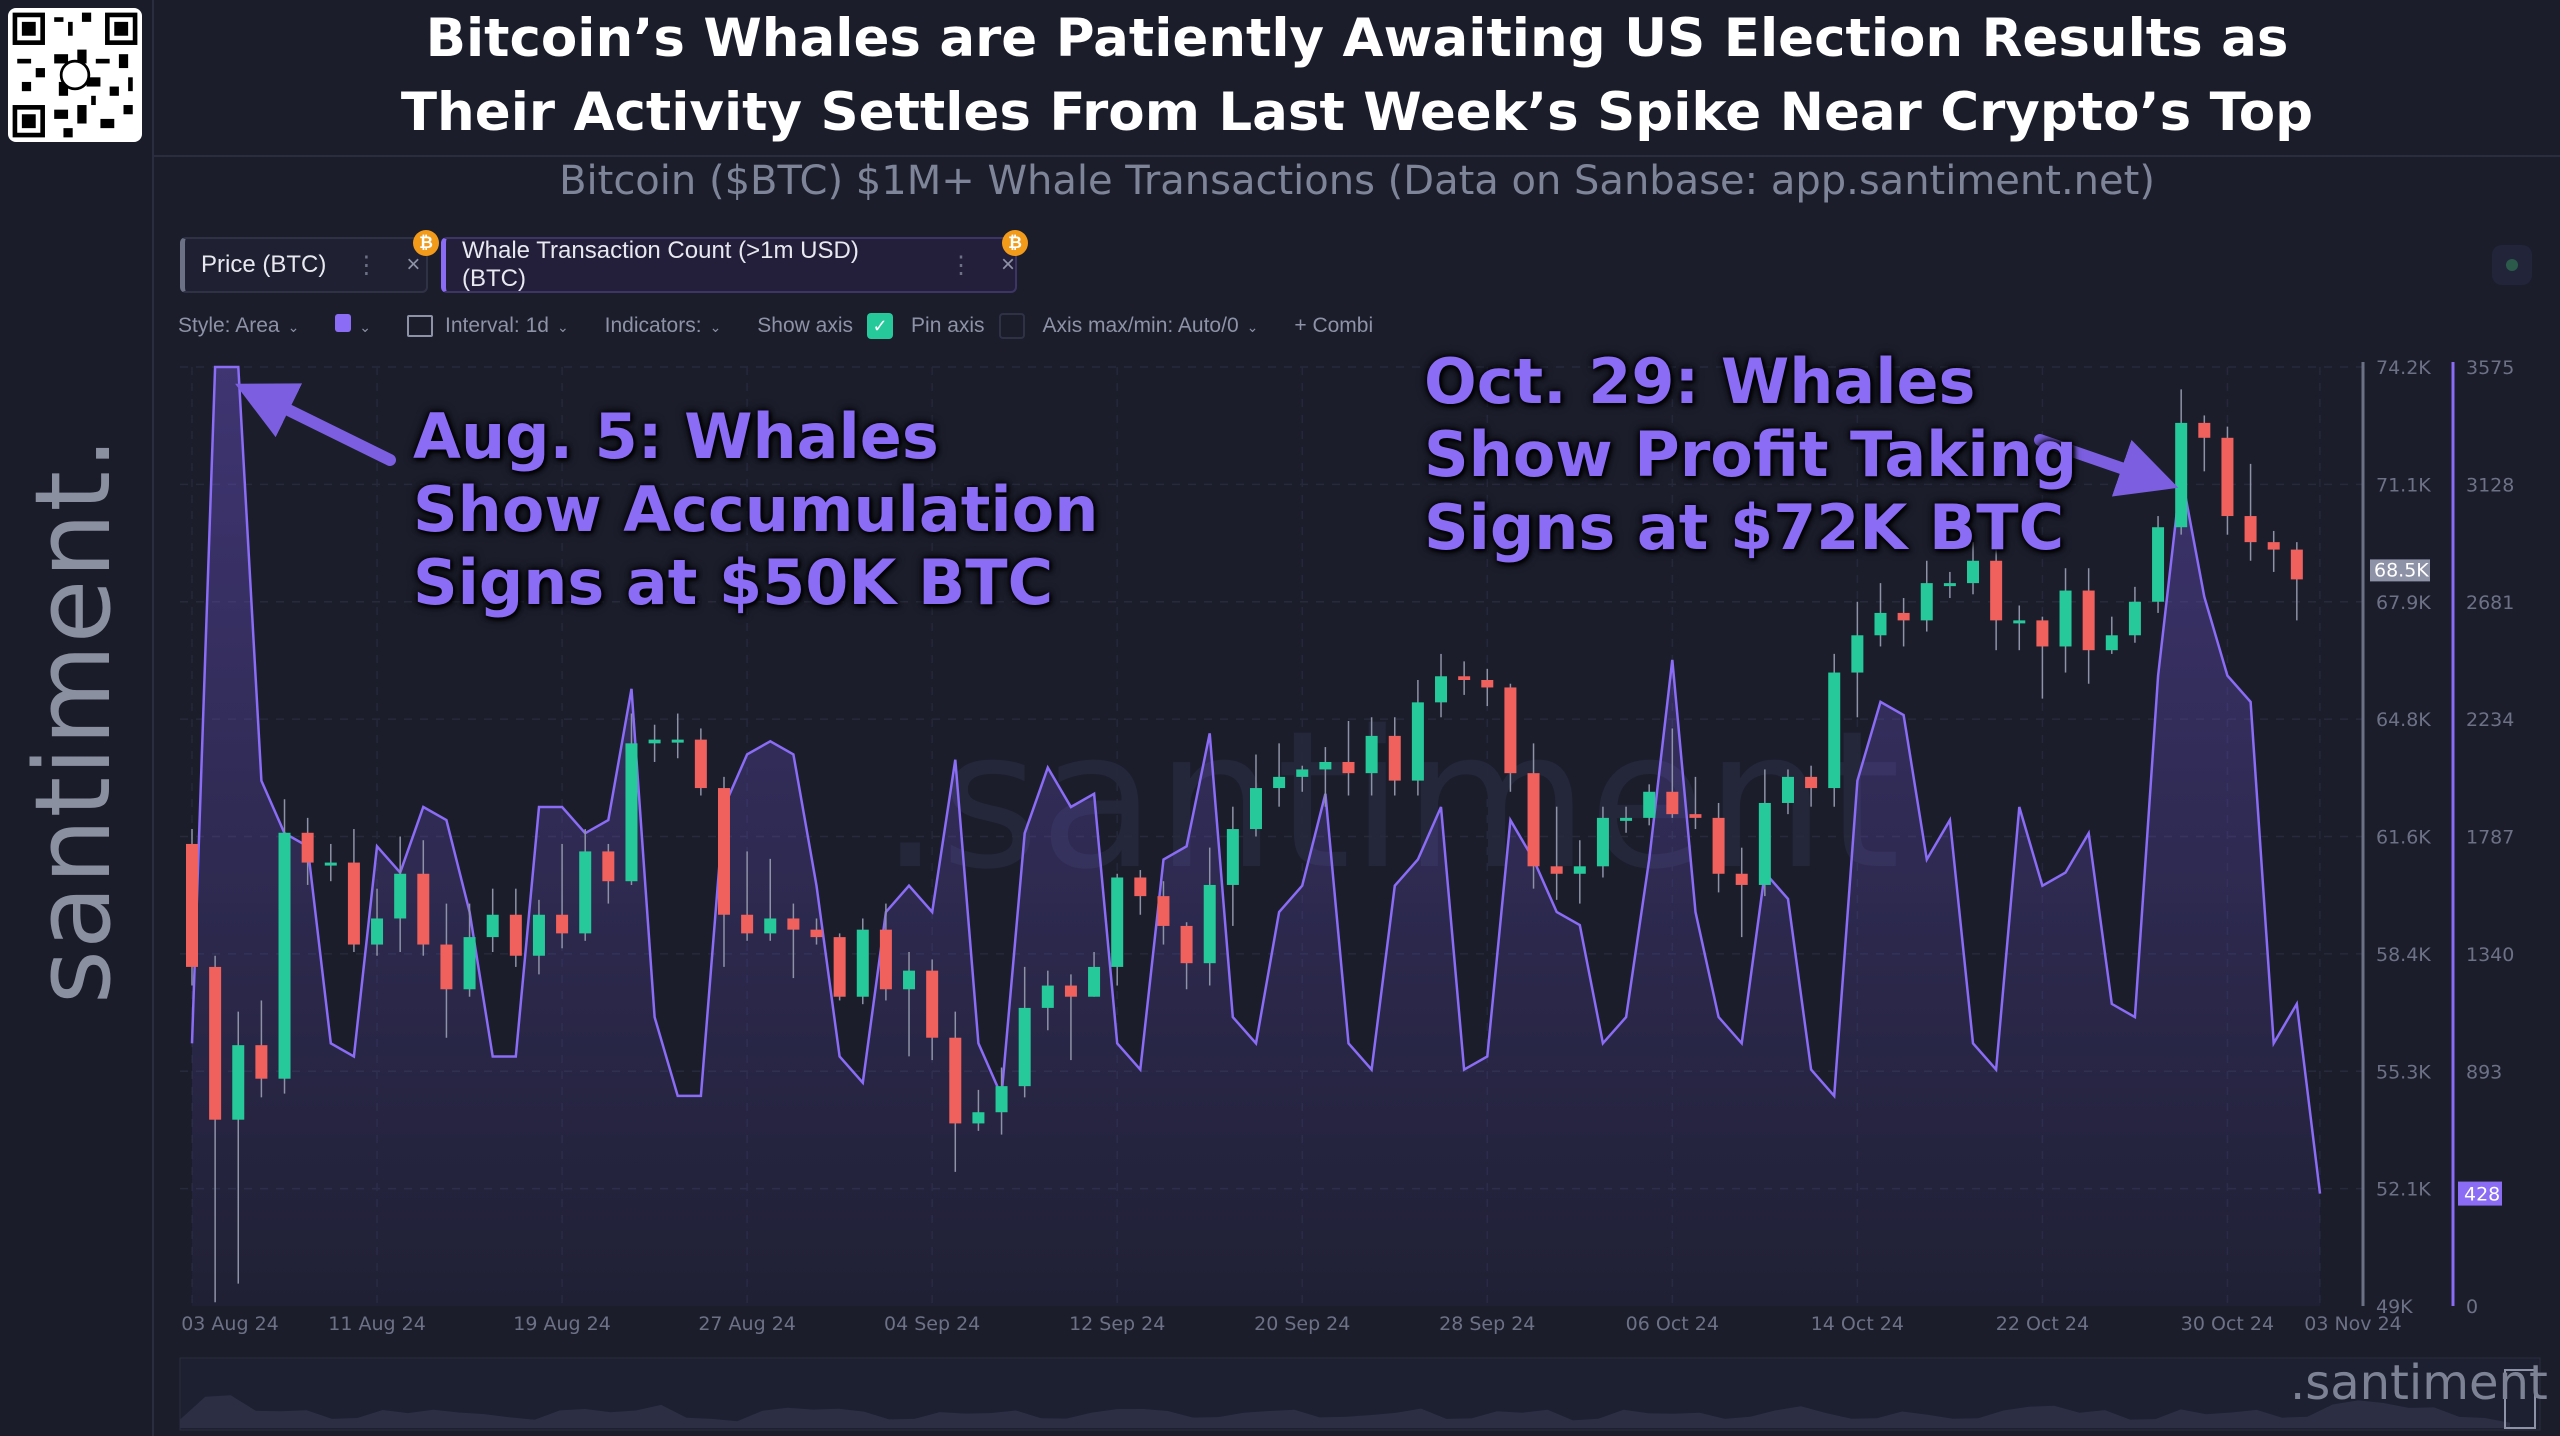 Image resolution: width=2560 pixels, height=1436 pixels. Describe the element at coordinates (2403, 485) in the screenshot. I see `price-tick-label: 71.1K` at that location.